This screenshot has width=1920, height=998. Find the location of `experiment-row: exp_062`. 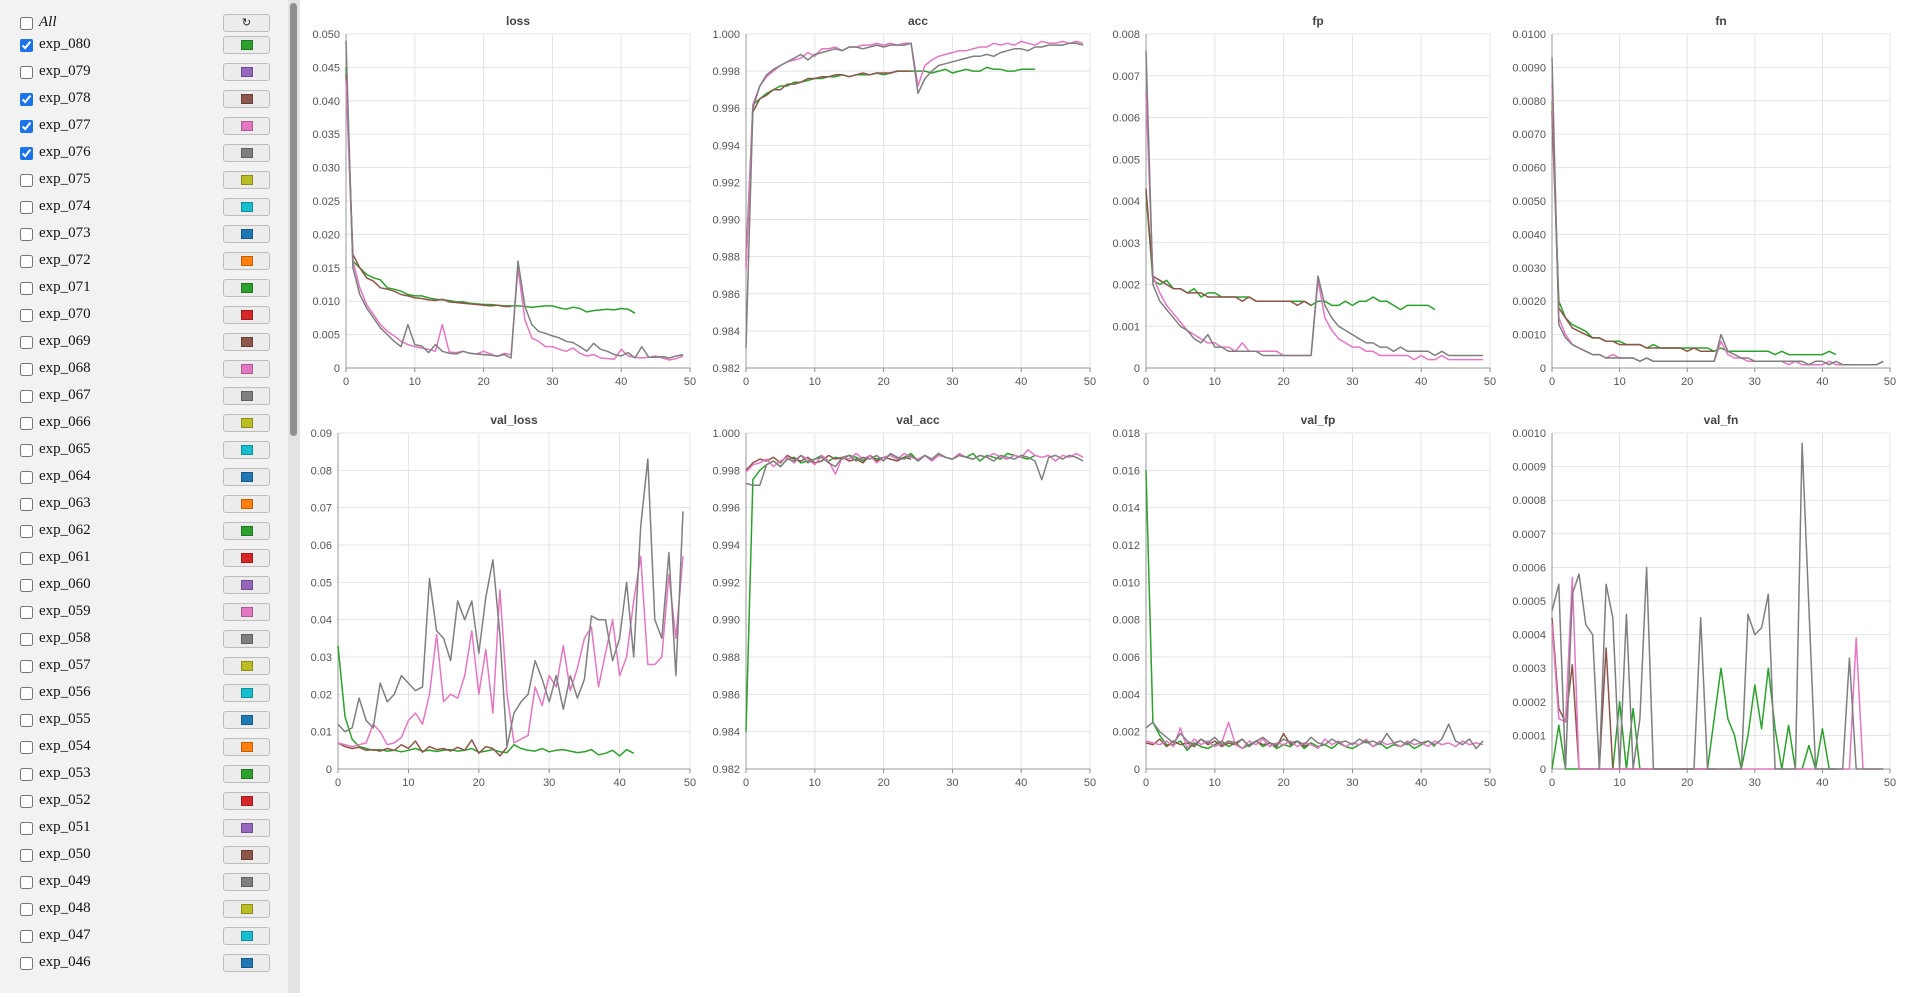

experiment-row: exp_062 is located at coordinates (148, 532).